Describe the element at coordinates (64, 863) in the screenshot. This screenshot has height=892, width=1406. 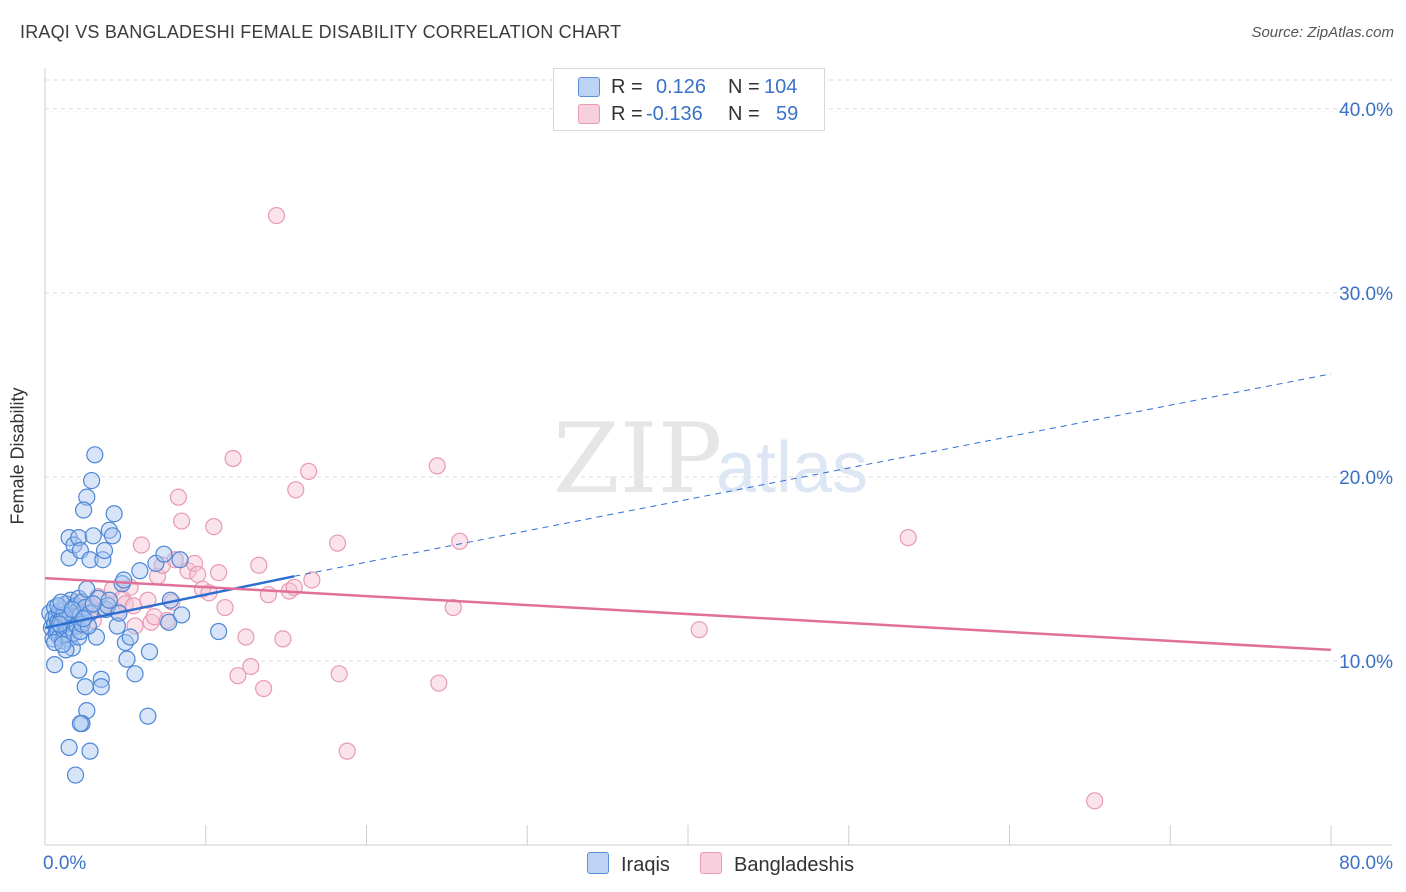
I see `x-tick-label: 0.0%` at that location.